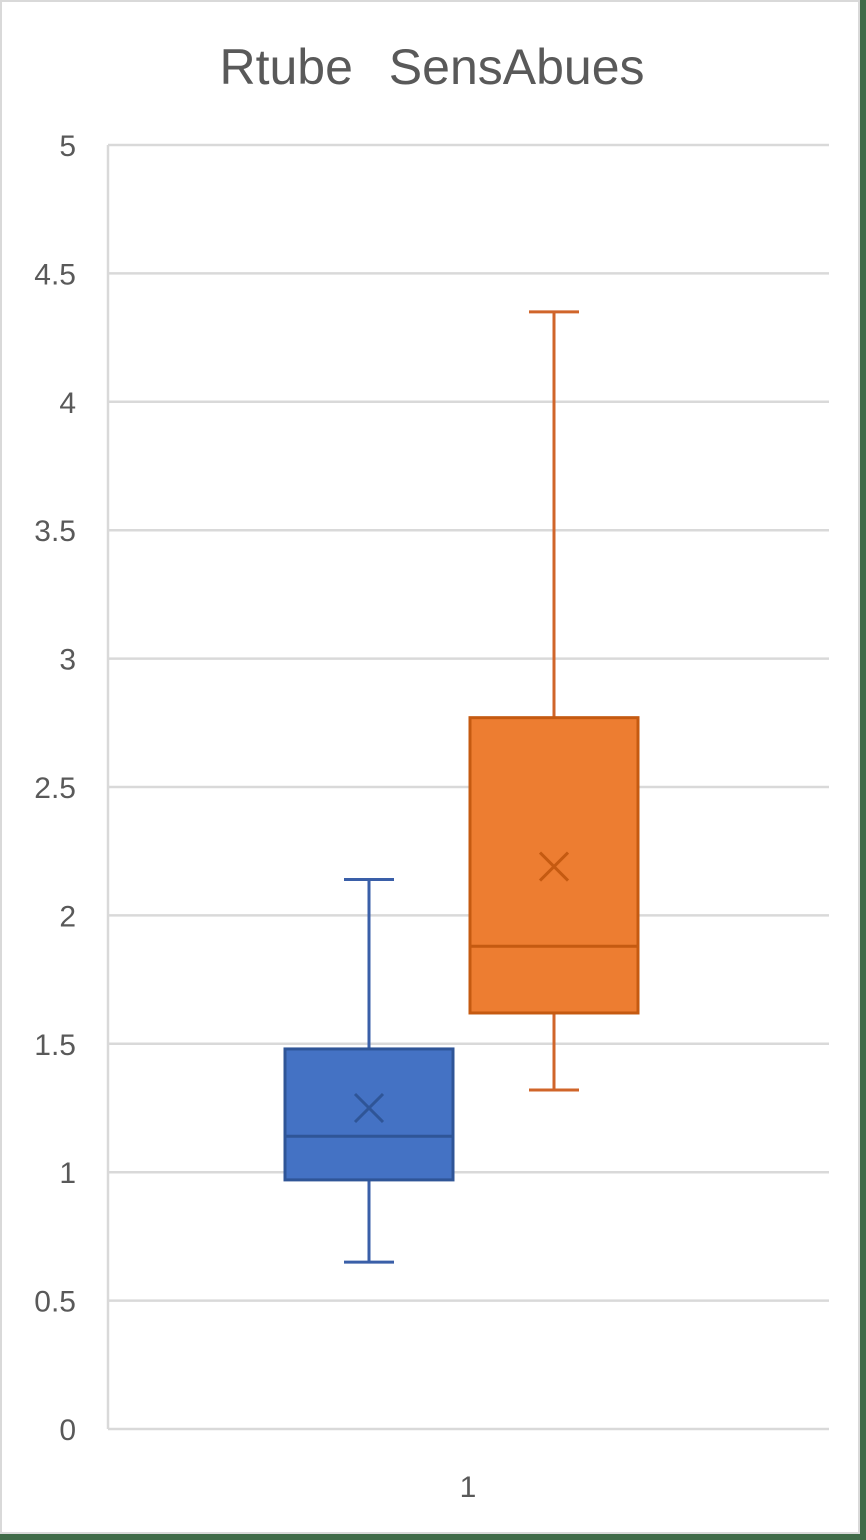  Describe the element at coordinates (55, 531) in the screenshot. I see `y-tick-label: 3.5` at that location.